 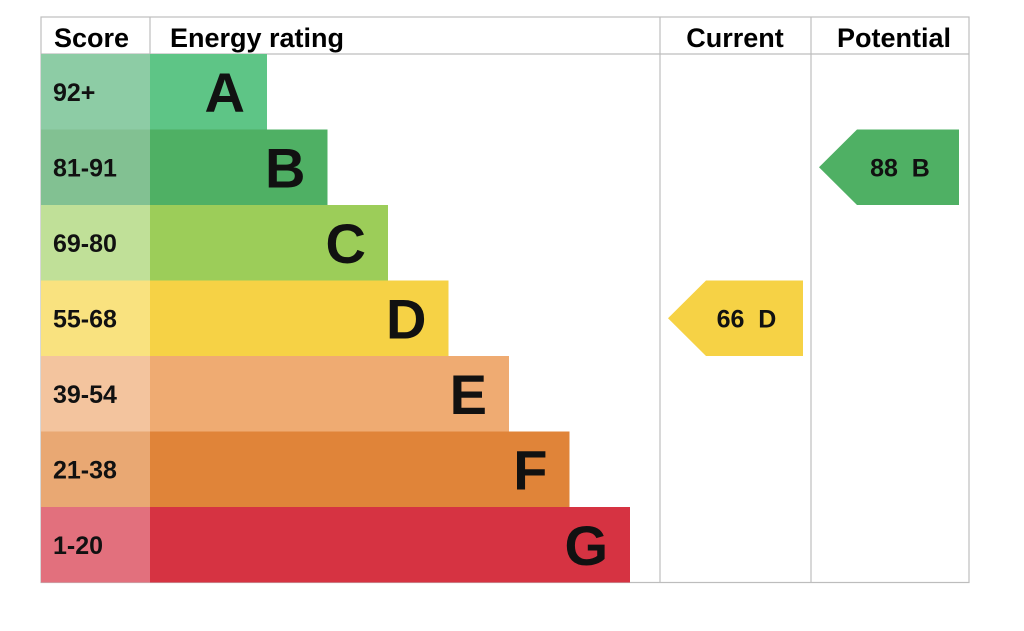 I want to click on potential-header: Potential, so click(x=894, y=38).